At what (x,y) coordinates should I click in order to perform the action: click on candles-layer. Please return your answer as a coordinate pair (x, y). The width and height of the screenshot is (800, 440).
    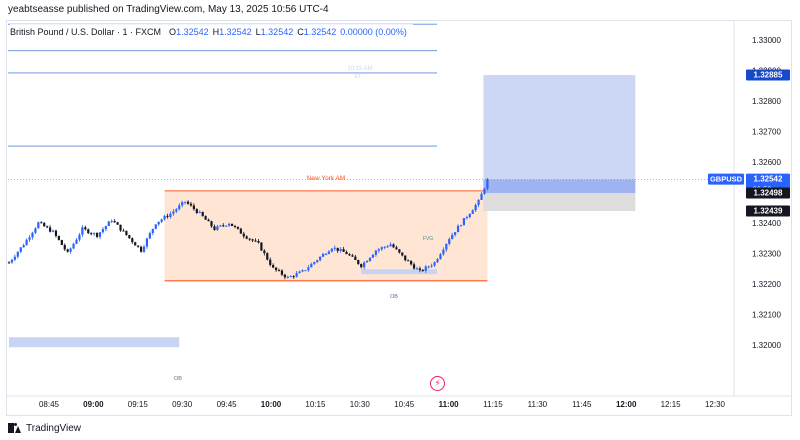
    Looking at the image, I should click on (248, 228).